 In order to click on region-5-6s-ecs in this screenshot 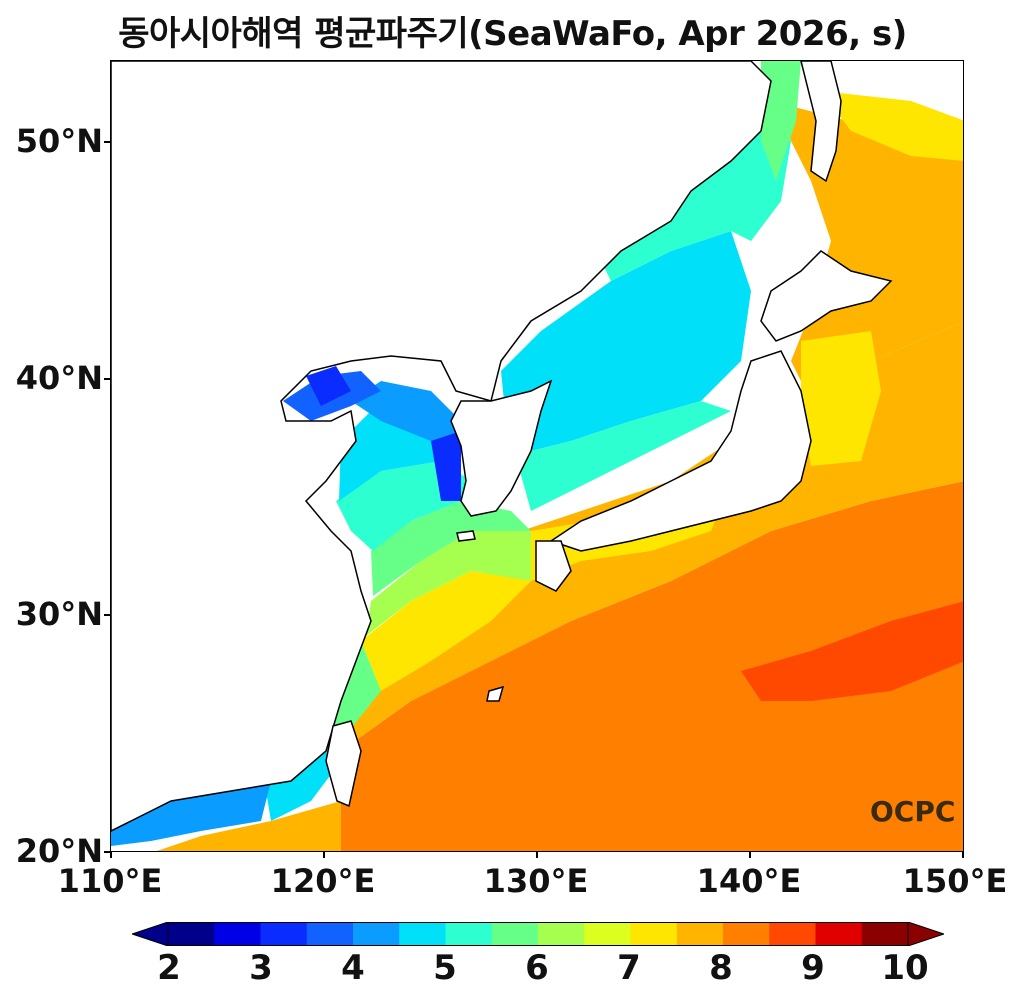, I will do `click(451, 548)`.